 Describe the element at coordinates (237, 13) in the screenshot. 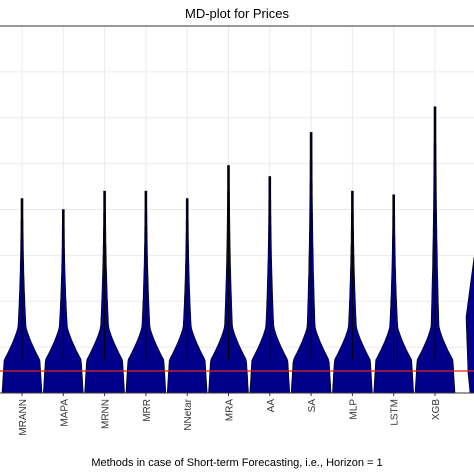

I see `chart-title: MD-plot for Prices` at that location.